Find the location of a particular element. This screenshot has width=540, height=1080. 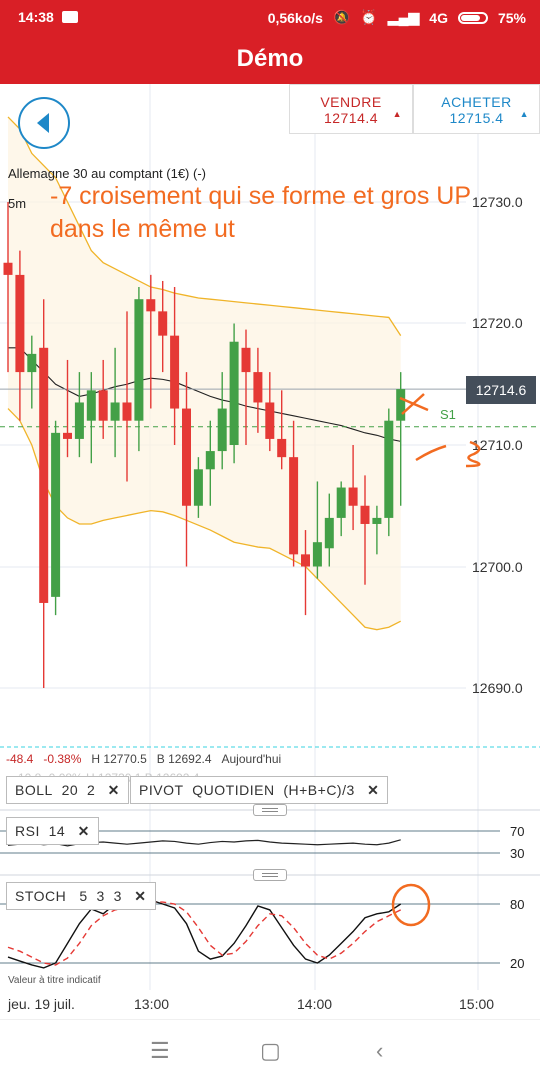

rsi-level-70: 70 is located at coordinates (517, 831).